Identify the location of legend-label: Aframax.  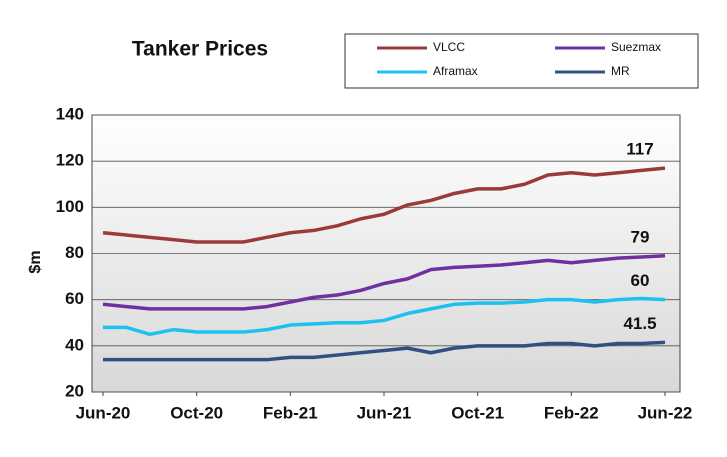
(455, 71).